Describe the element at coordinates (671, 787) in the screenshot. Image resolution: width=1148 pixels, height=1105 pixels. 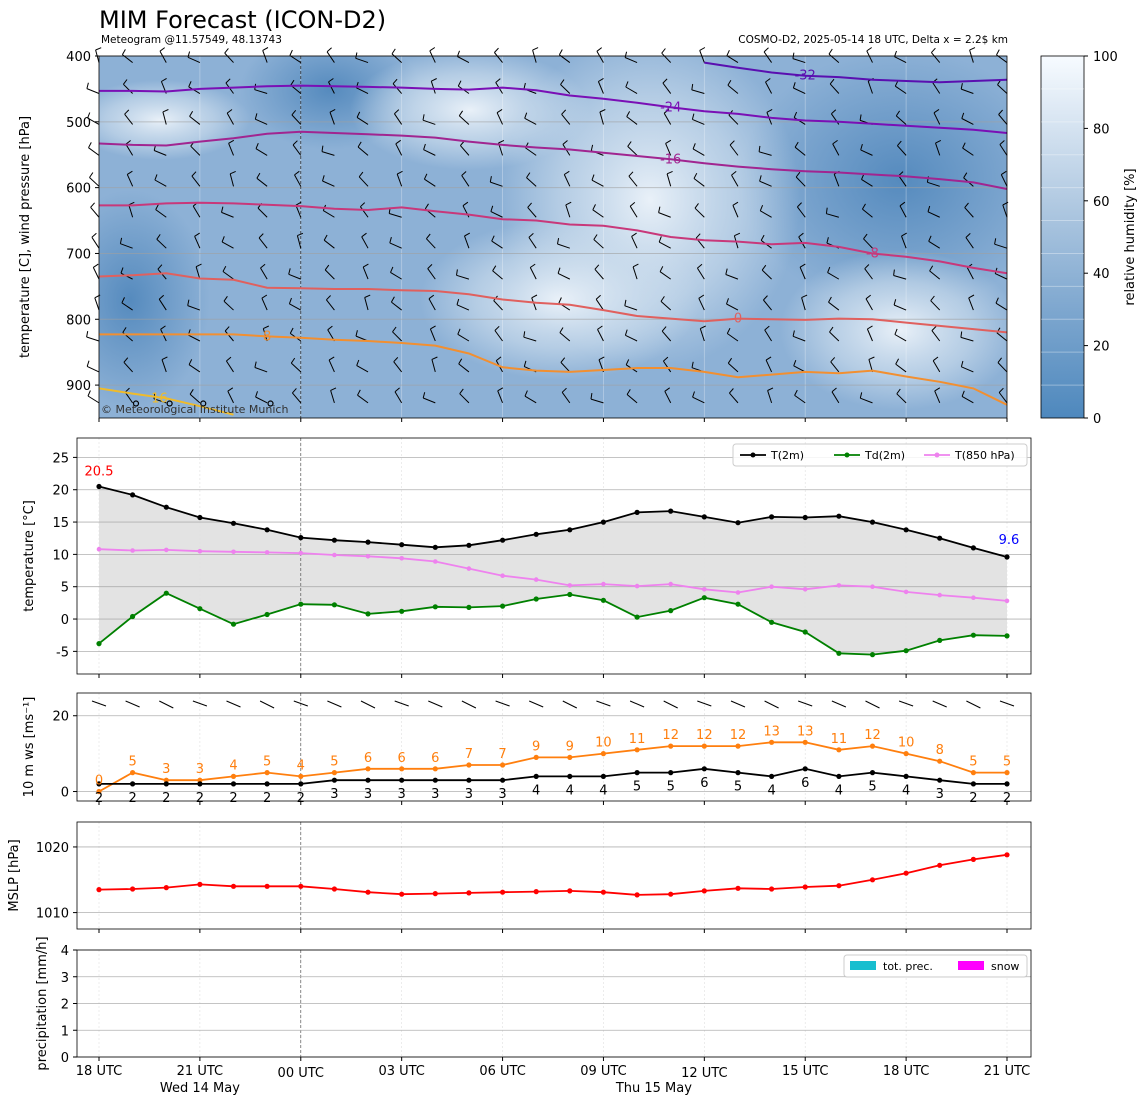
I see `mean-wind-value-label: 5` at that location.